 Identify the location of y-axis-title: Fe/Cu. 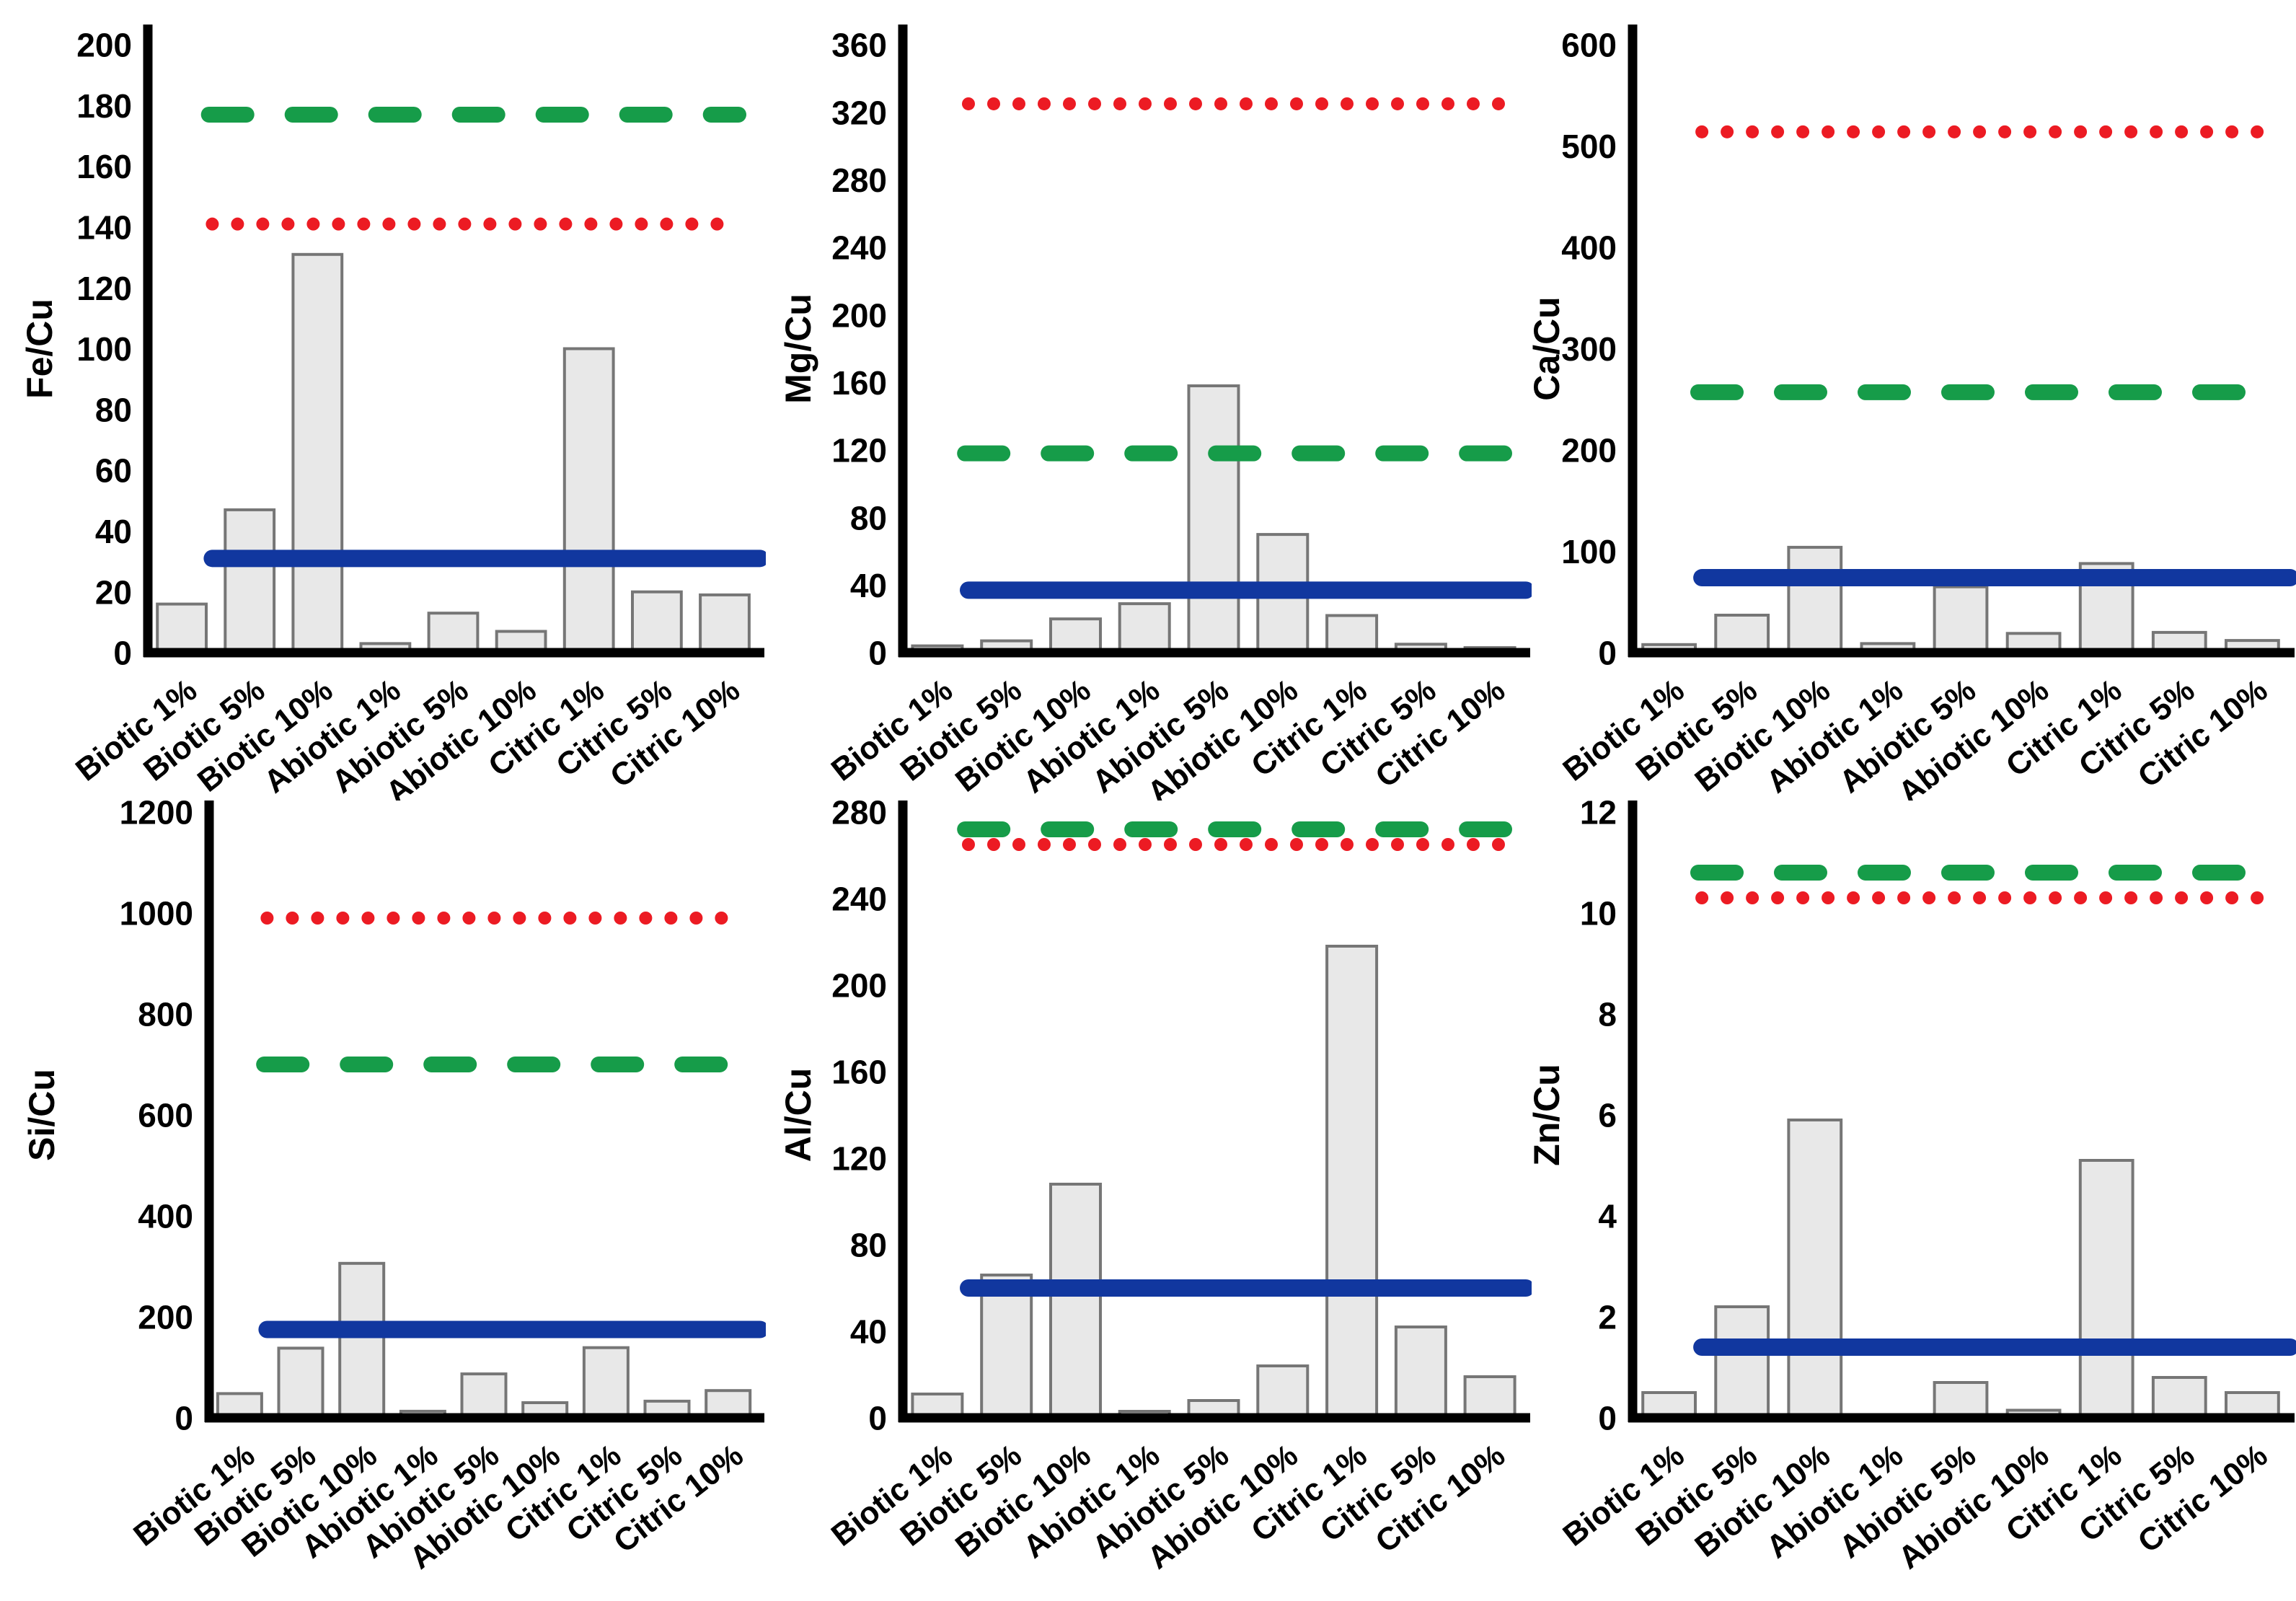
(39, 349).